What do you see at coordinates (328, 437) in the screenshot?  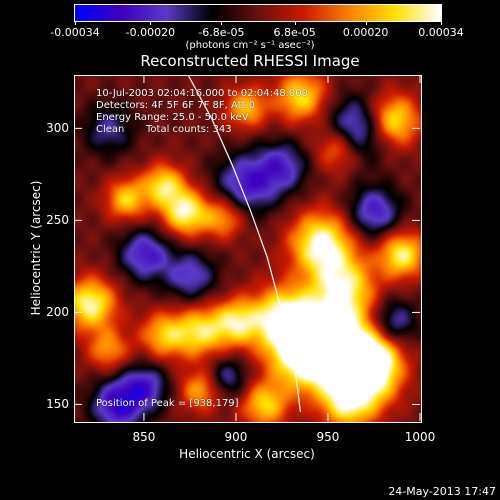 I see `x-tick-label: 950` at bounding box center [328, 437].